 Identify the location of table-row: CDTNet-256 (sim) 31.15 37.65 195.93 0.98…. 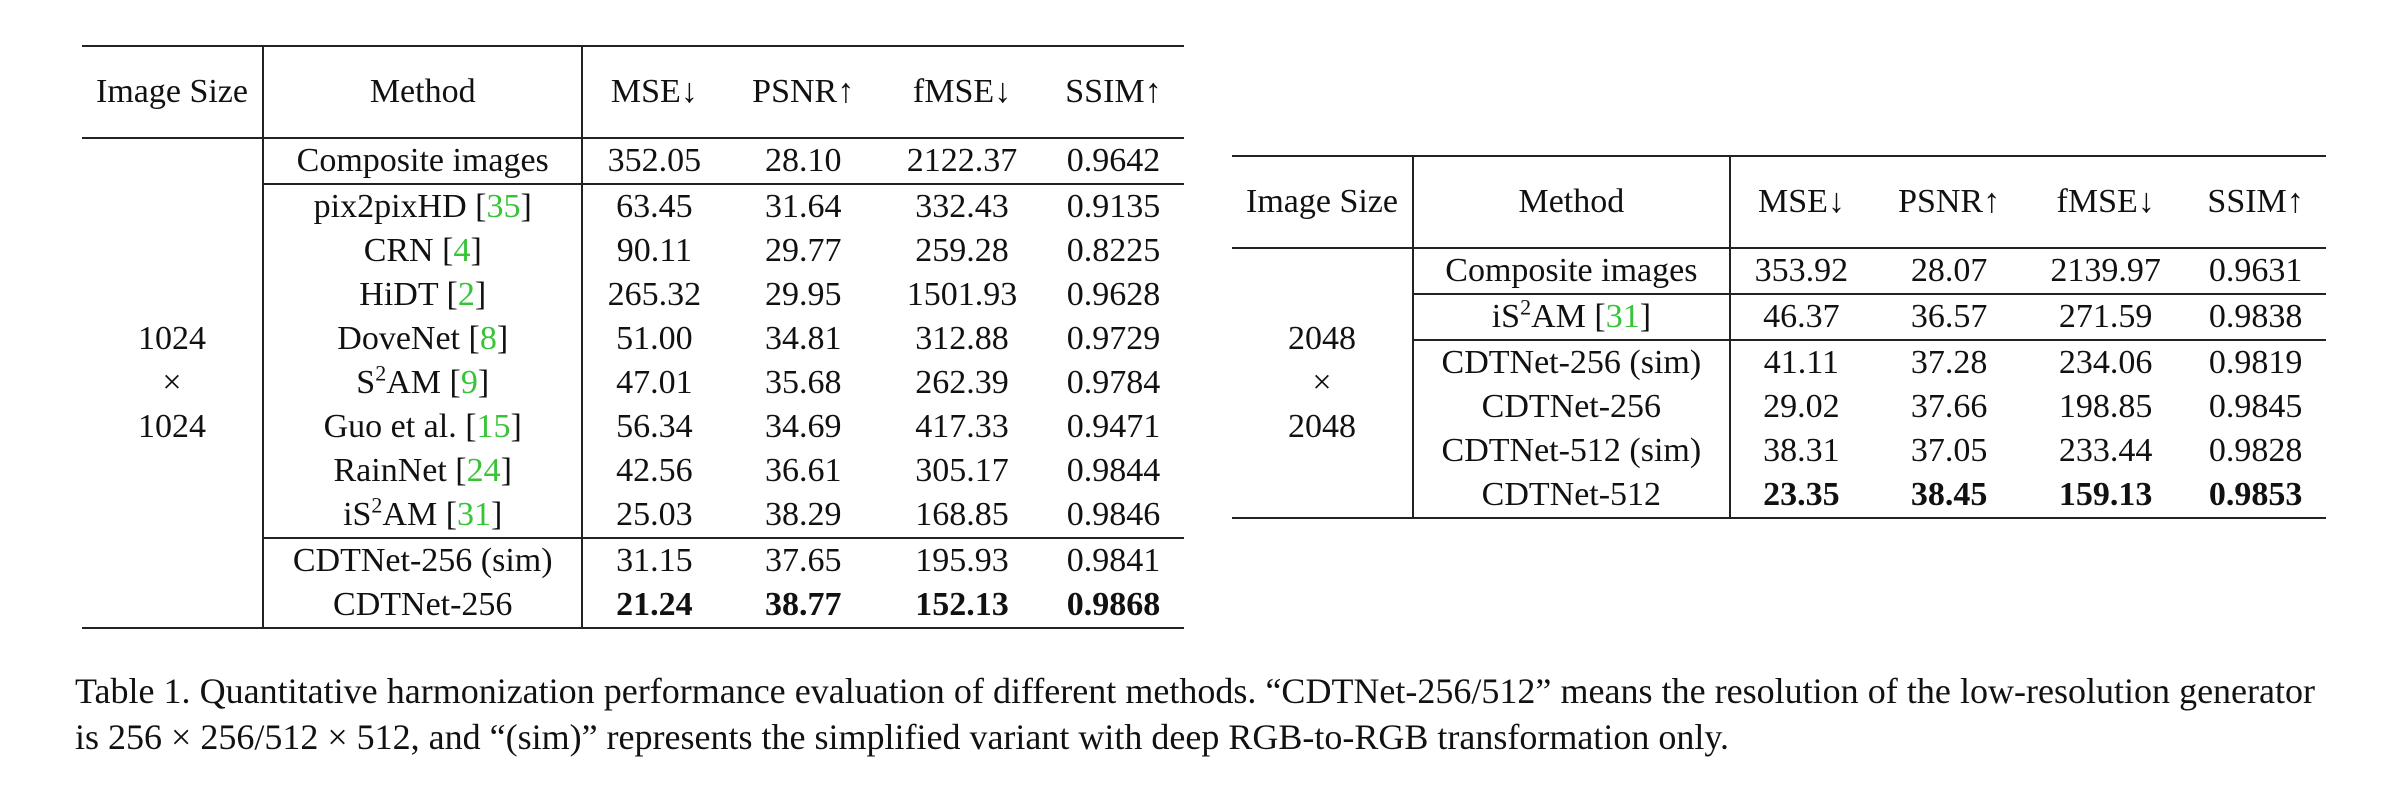
(633, 560).